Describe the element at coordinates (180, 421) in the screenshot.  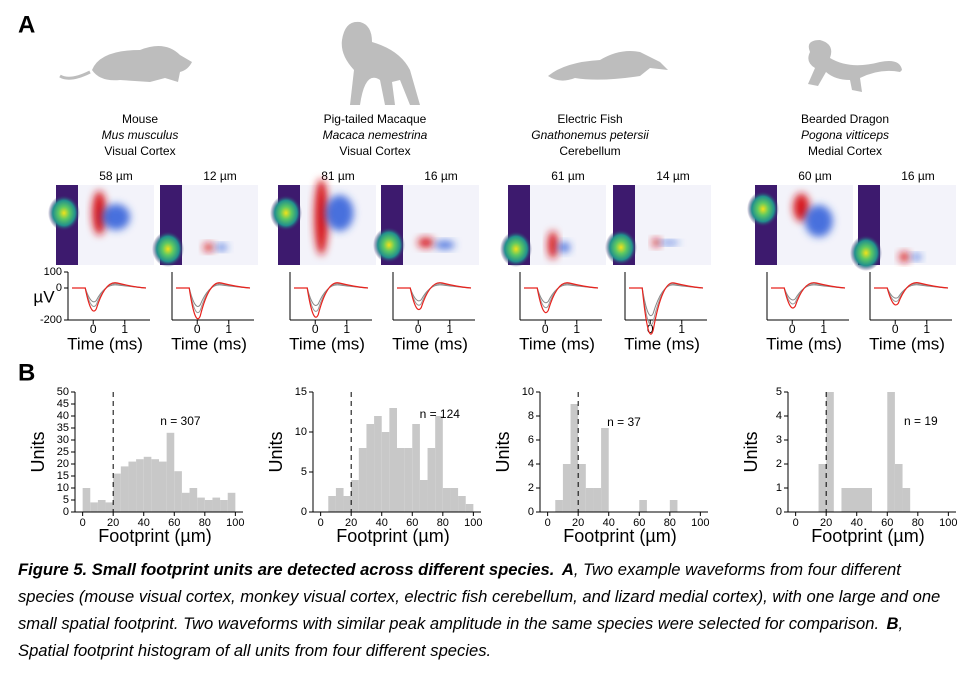
I see `annotation: n = 307` at that location.